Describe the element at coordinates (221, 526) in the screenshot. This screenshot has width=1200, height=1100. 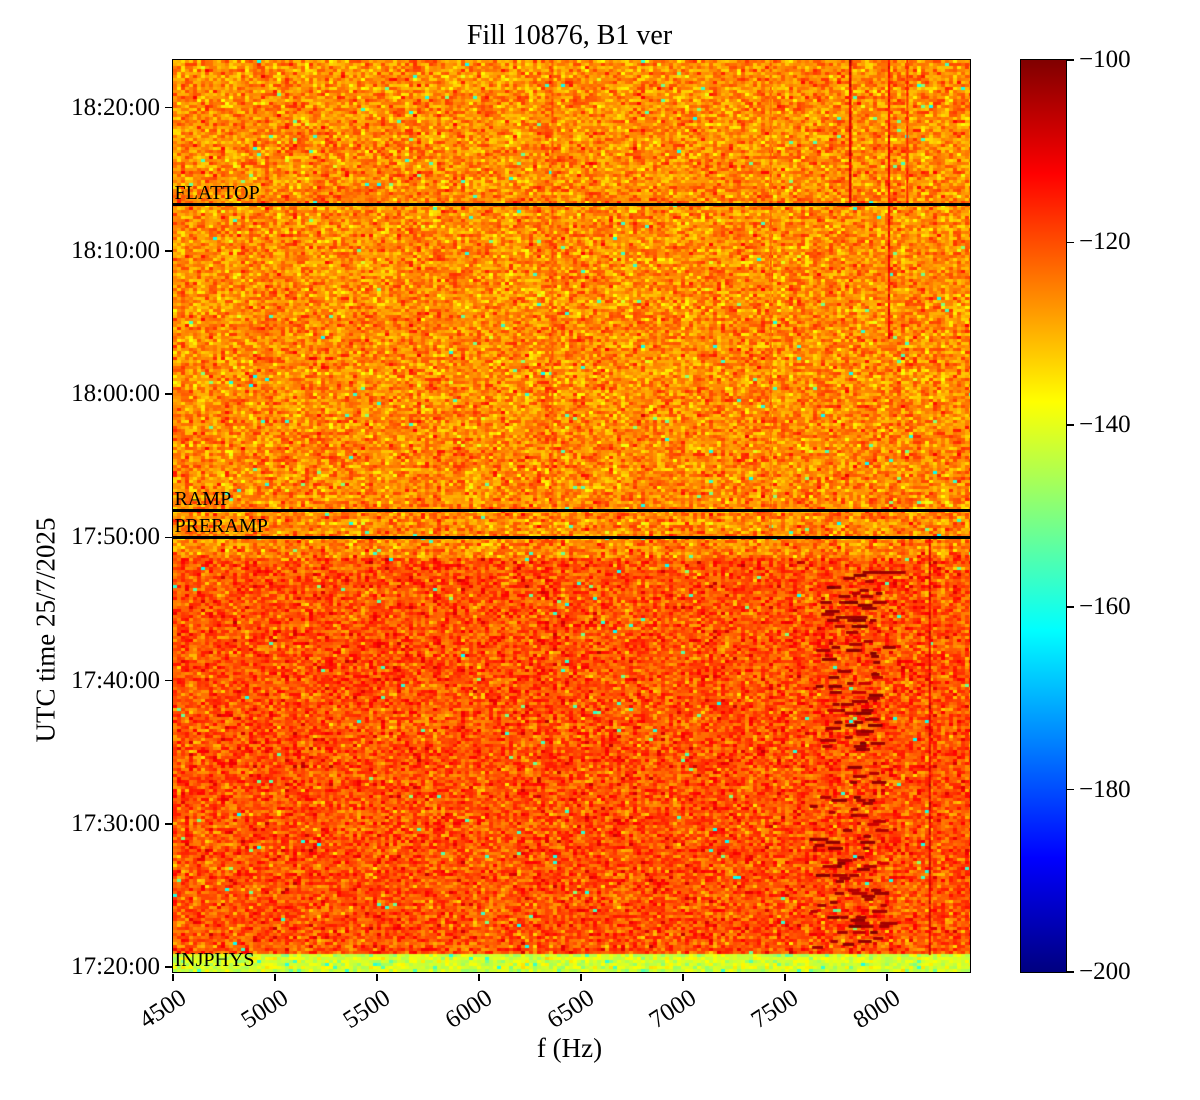
I see `annotation-label-preramp: PRERAMP` at that location.